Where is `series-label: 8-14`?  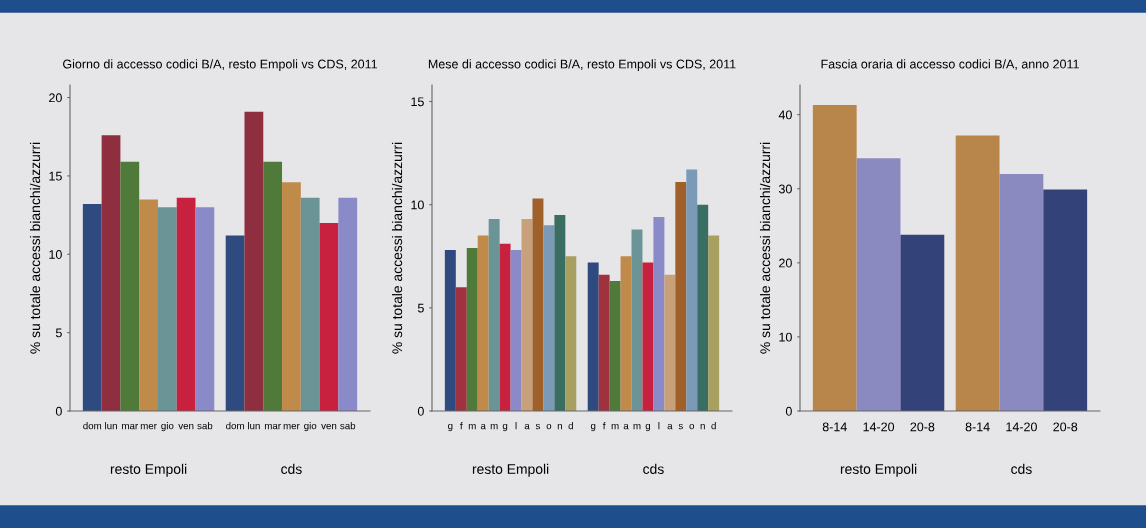 series-label: 8-14 is located at coordinates (834, 427).